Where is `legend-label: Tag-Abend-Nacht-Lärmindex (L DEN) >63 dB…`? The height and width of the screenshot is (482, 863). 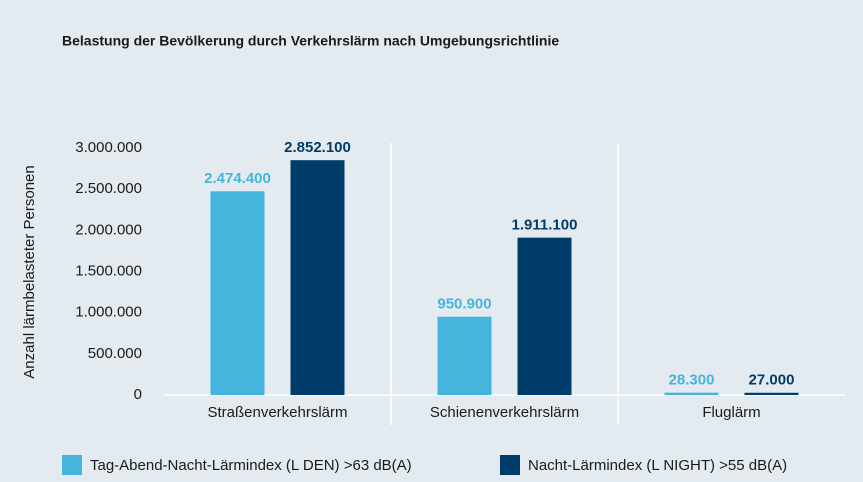 legend-label: Tag-Abend-Nacht-Lärmindex (L DEN) >63 dB… is located at coordinates (251, 465).